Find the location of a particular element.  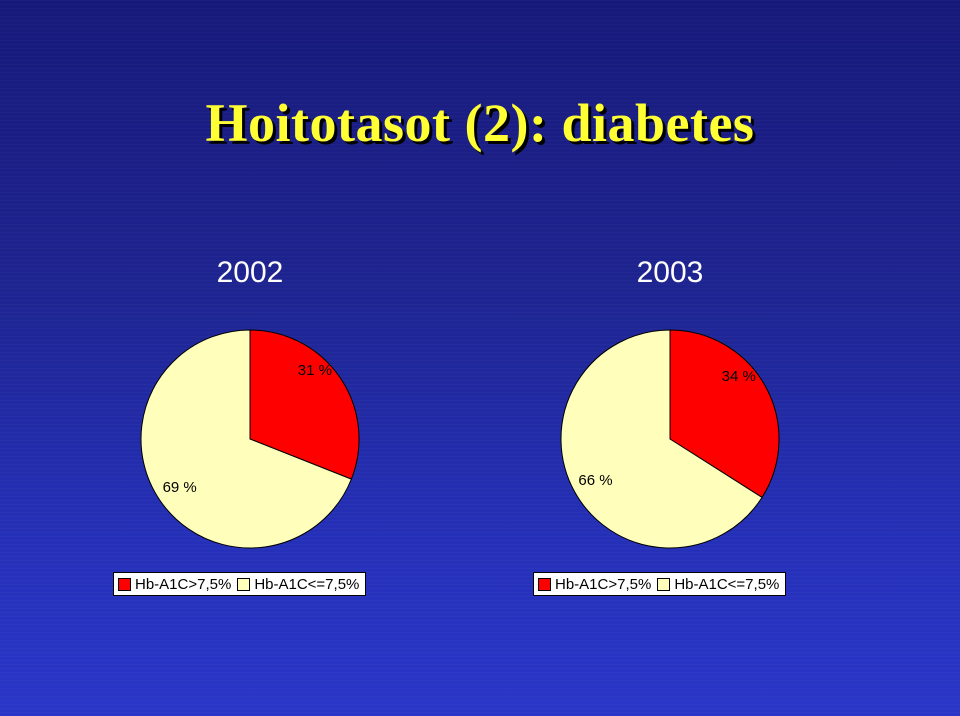

slice-label-2002-0: 31 % is located at coordinates (315, 370).